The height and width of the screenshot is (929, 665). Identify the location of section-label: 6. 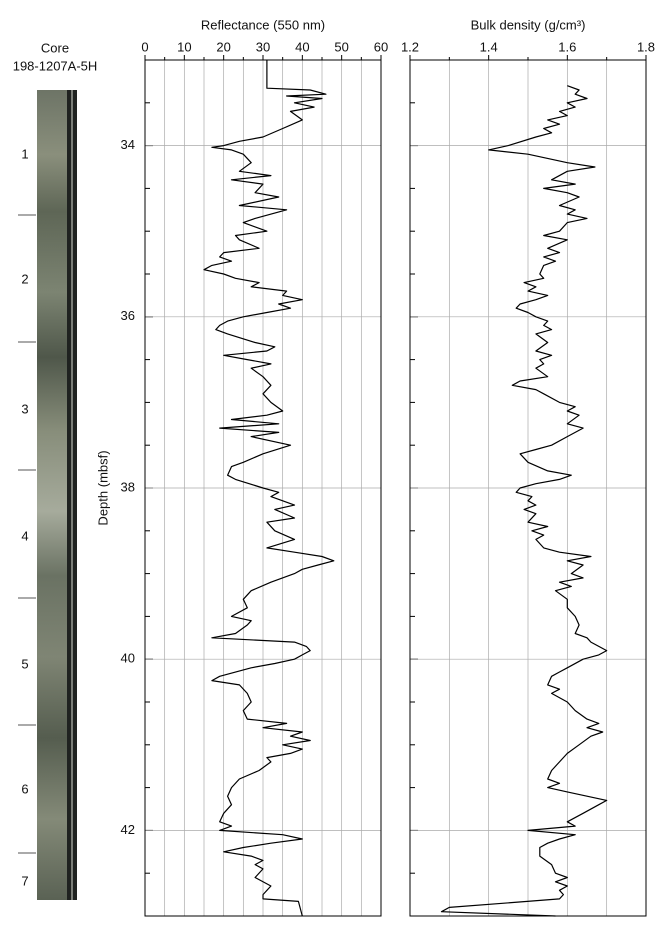
(24, 788).